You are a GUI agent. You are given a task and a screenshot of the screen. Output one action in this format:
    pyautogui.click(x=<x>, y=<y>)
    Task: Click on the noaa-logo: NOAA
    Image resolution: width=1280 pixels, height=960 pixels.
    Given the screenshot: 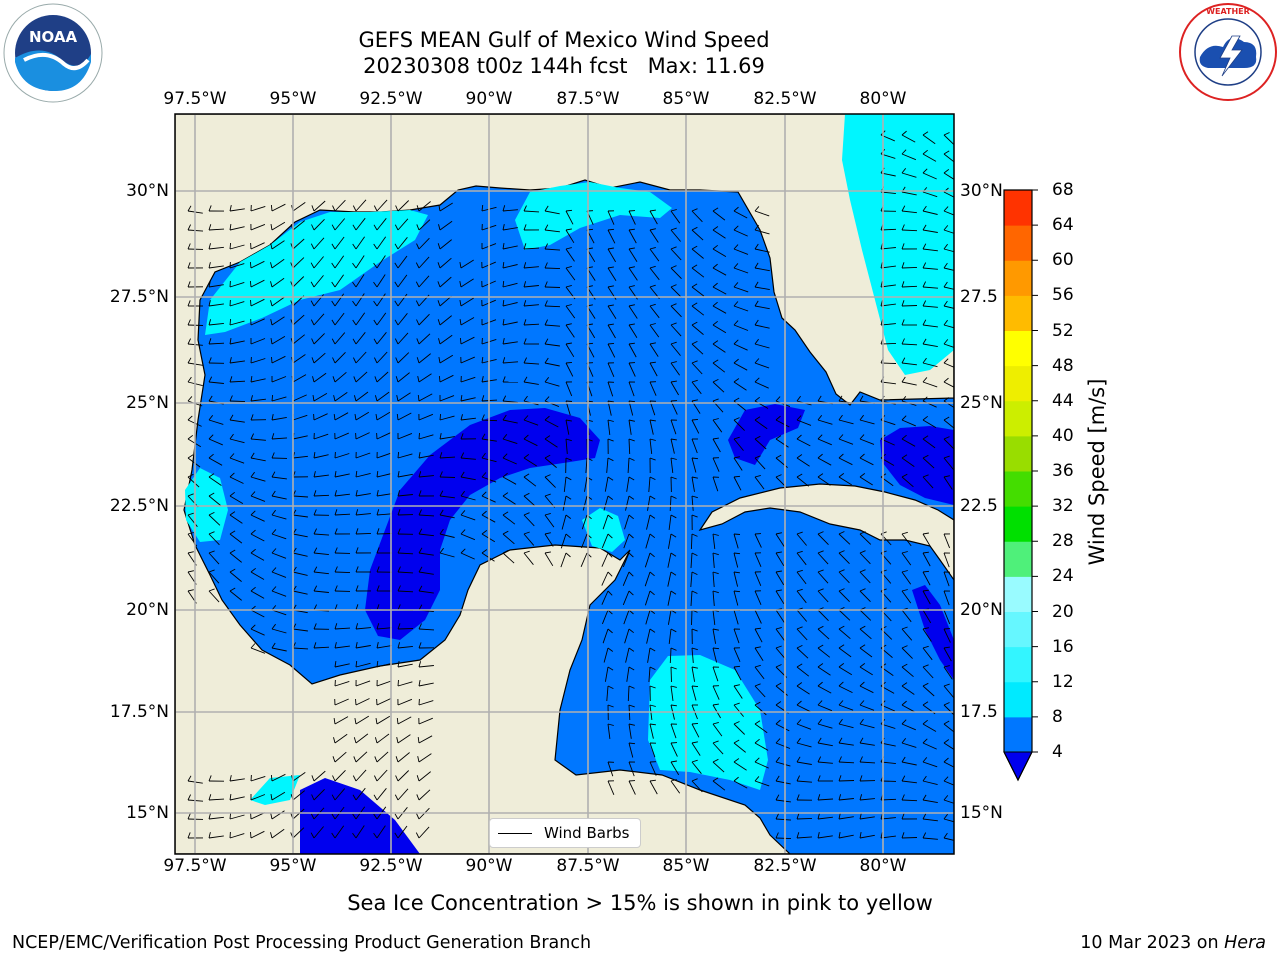 What is the action you would take?
    pyautogui.click(x=53, y=53)
    